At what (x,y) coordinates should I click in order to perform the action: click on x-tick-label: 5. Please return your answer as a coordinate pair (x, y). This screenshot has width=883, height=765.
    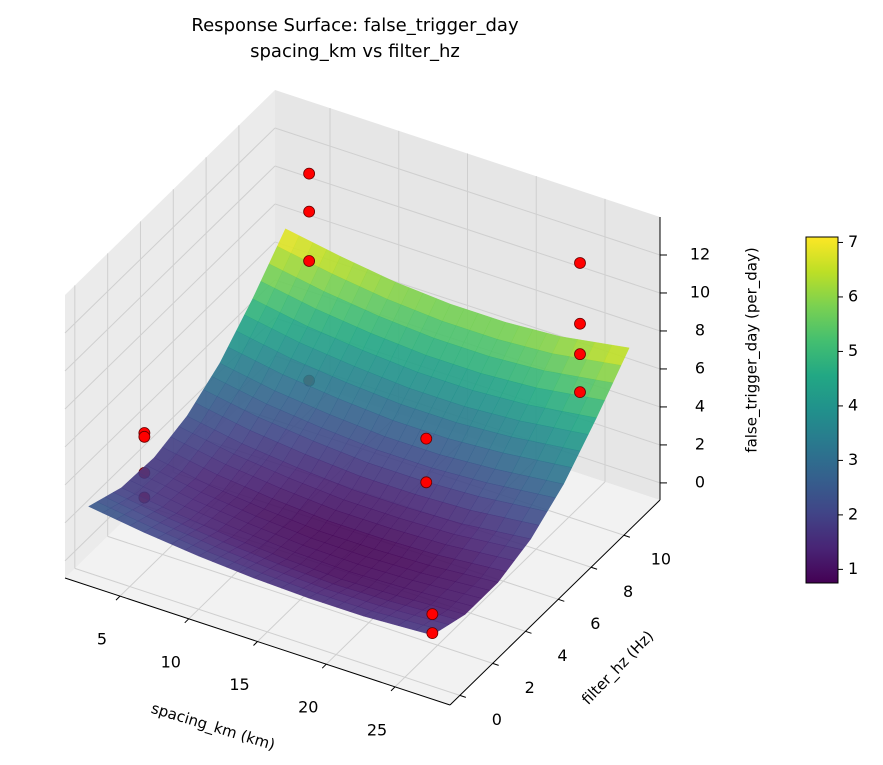
    Looking at the image, I should click on (102, 639).